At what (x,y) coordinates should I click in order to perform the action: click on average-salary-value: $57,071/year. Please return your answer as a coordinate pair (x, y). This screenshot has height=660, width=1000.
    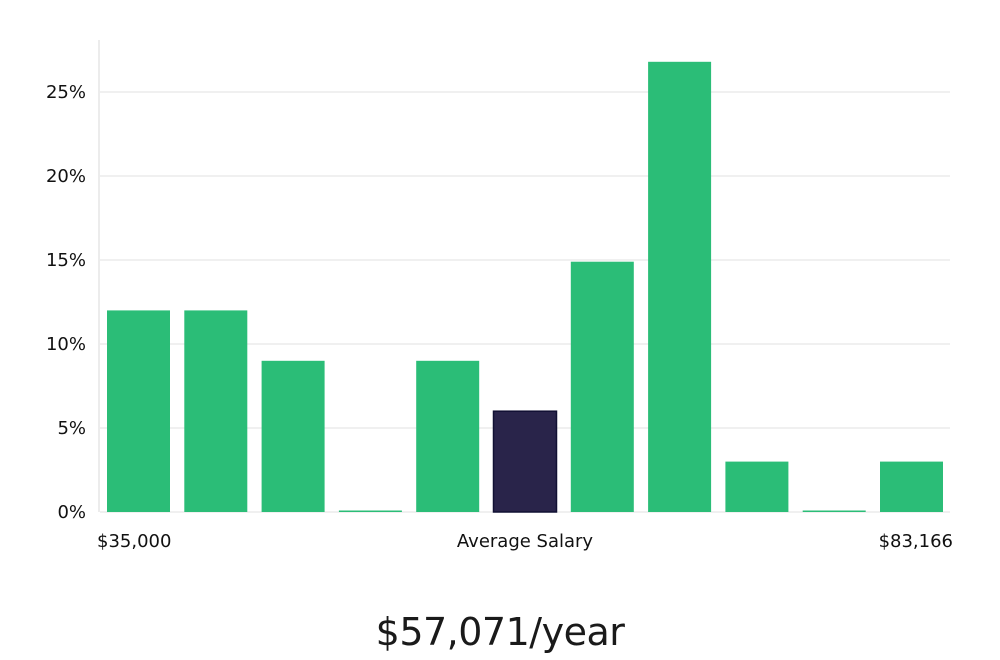
    Looking at the image, I should click on (500, 632).